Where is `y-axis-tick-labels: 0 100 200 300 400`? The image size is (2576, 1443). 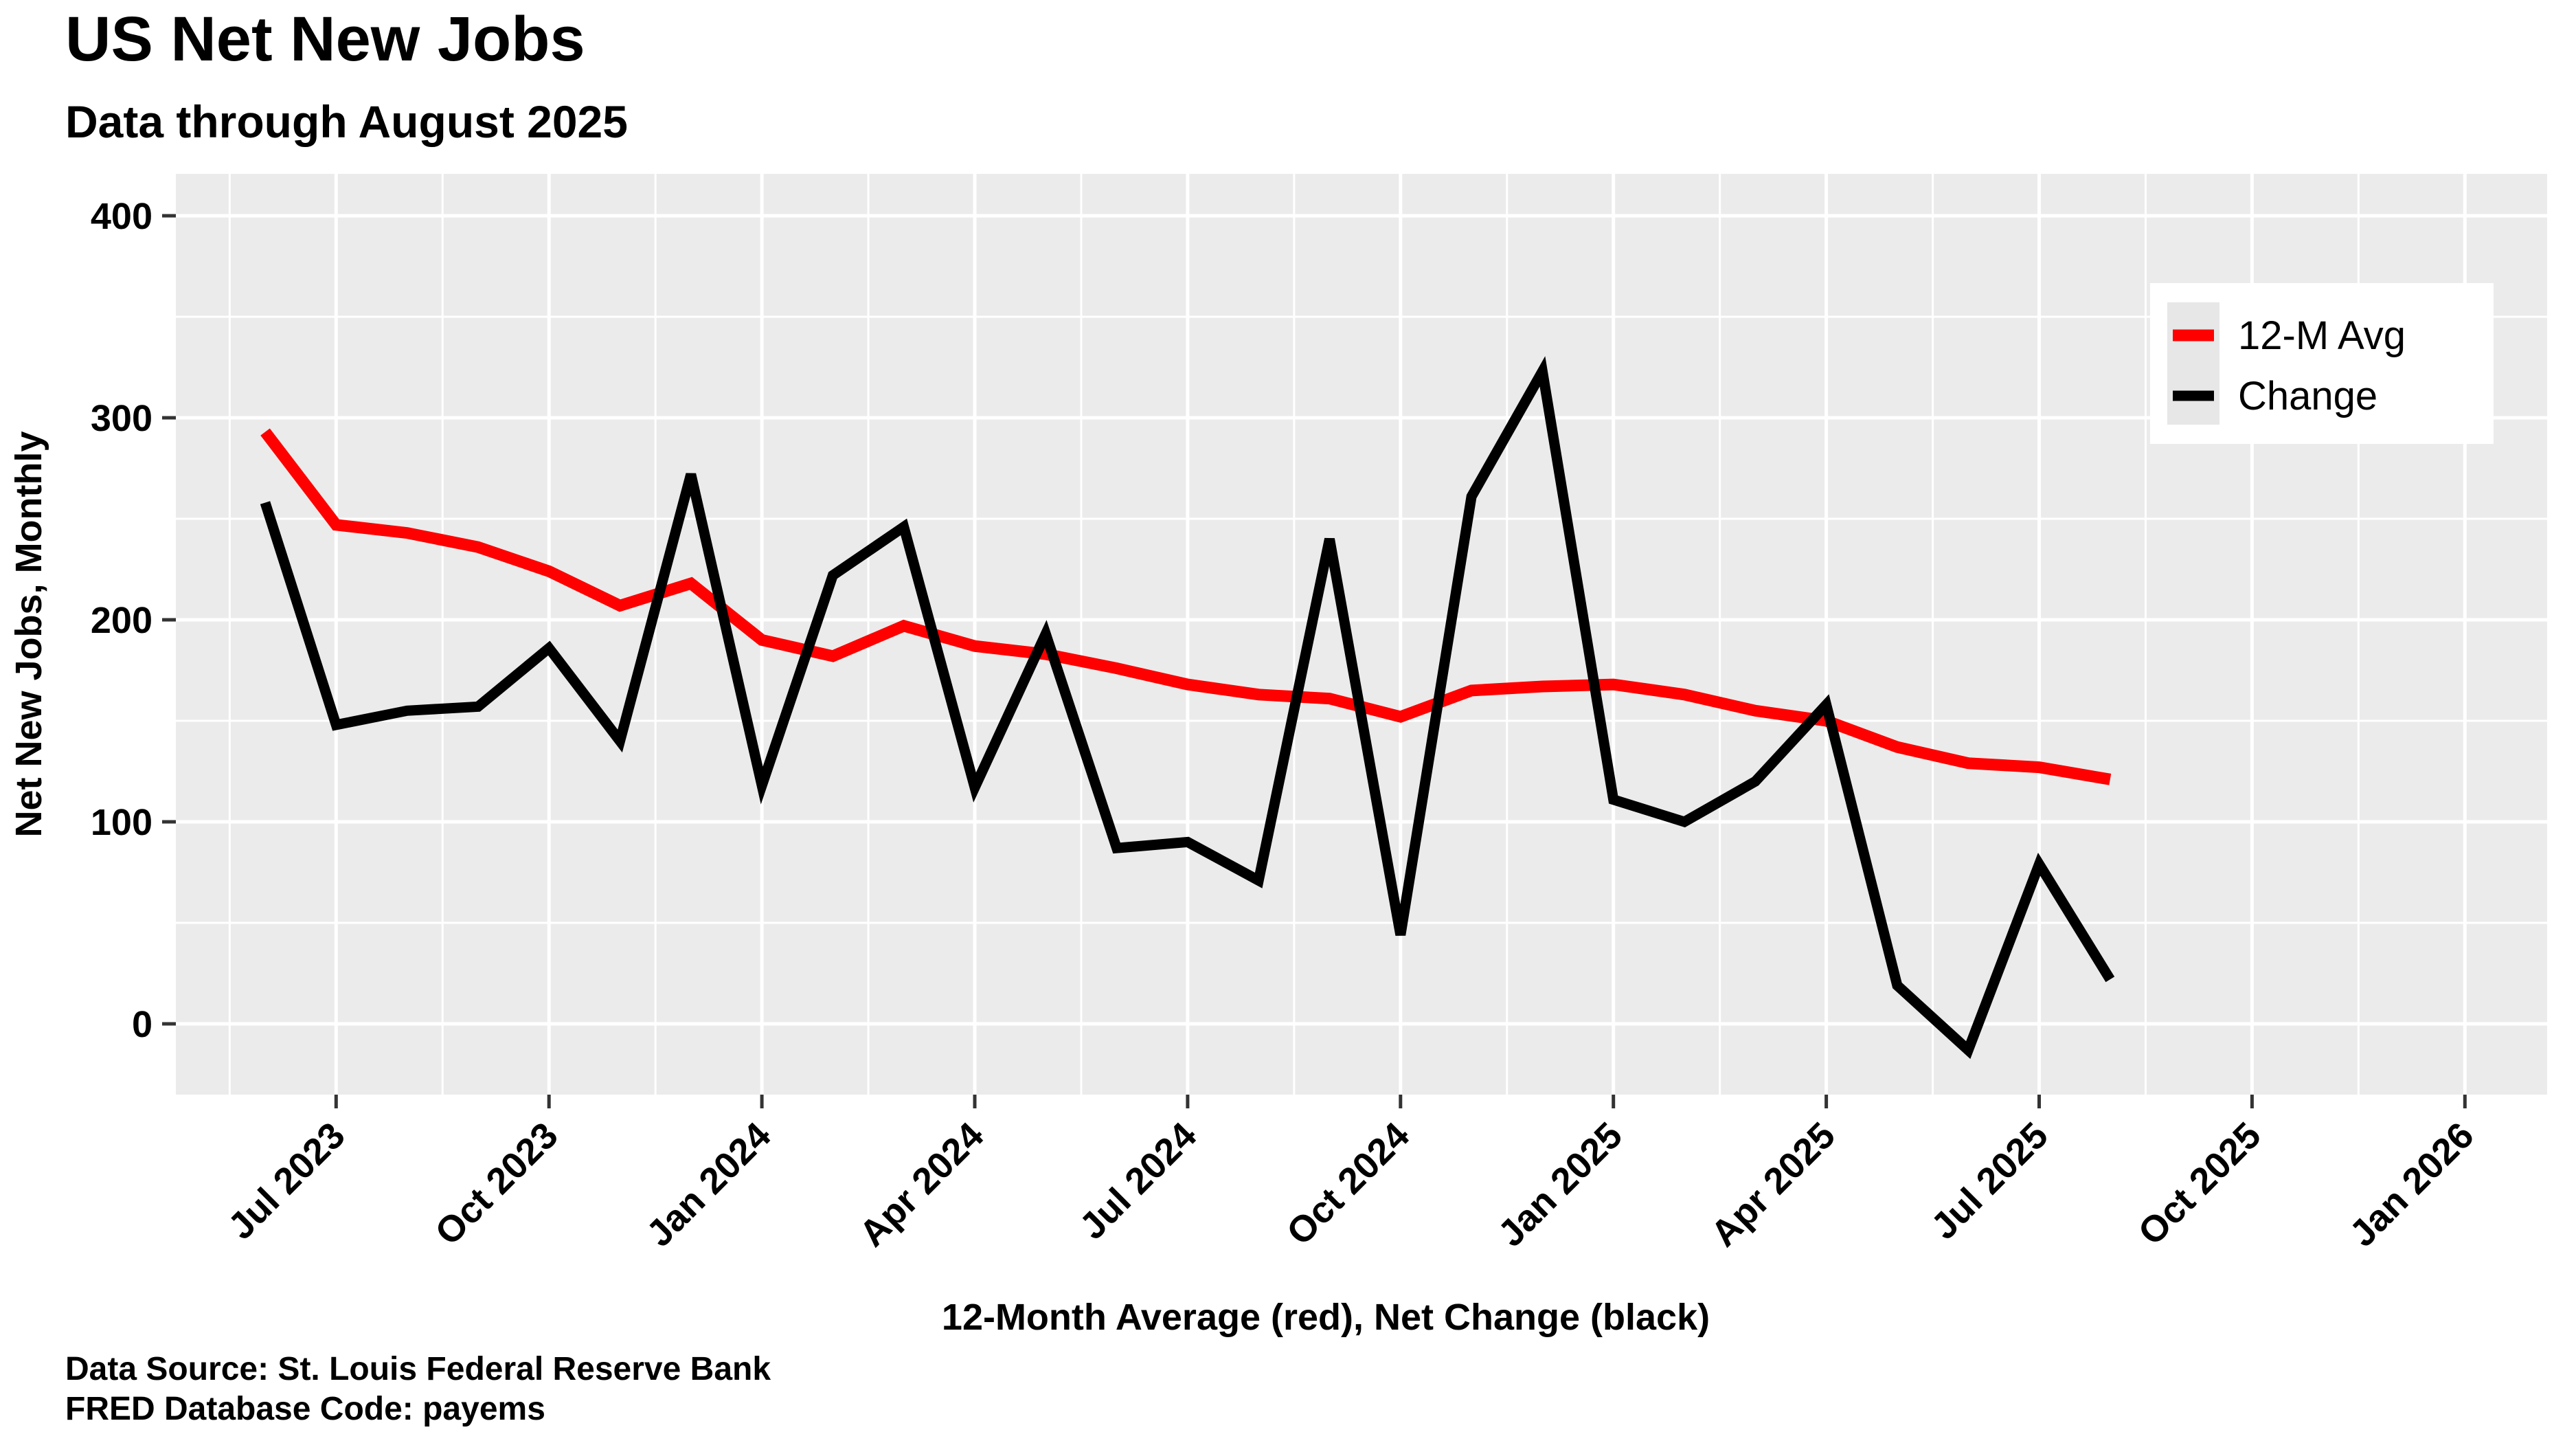
y-axis-tick-labels: 0 100 200 300 400 is located at coordinates (121, 620).